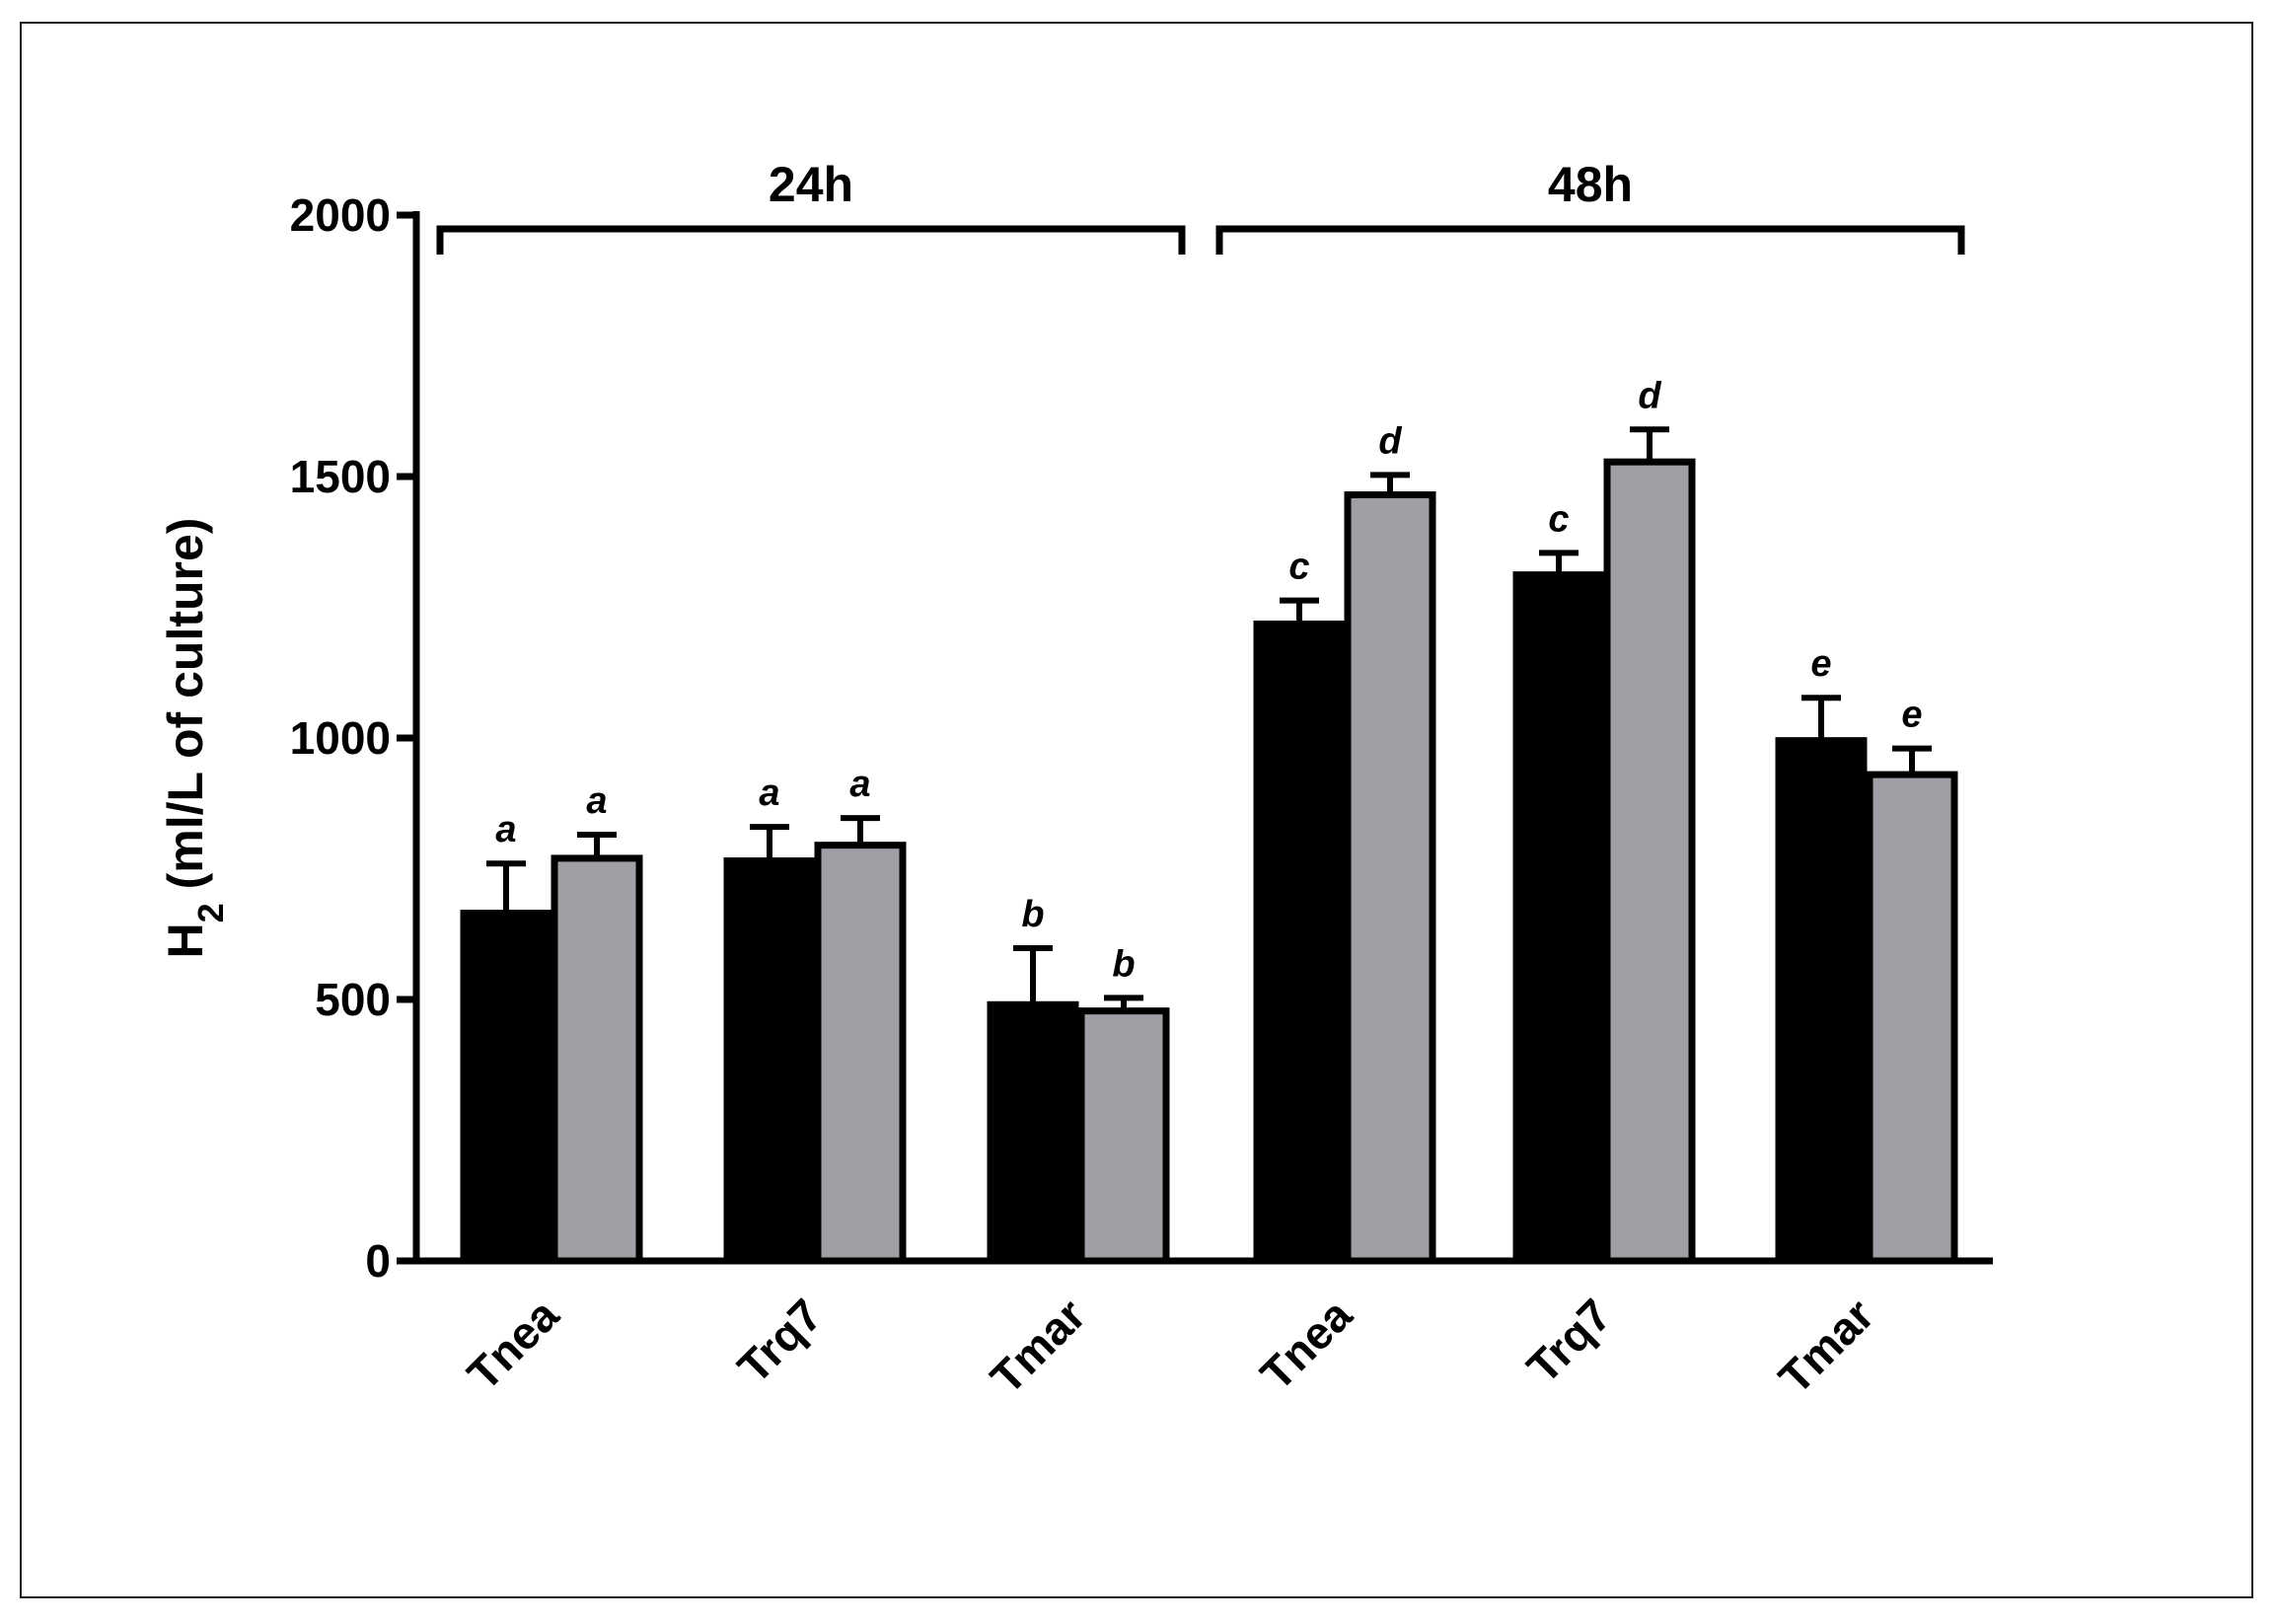  What do you see at coordinates (353, 999) in the screenshot?
I see `y-tick-label: 500` at bounding box center [353, 999].